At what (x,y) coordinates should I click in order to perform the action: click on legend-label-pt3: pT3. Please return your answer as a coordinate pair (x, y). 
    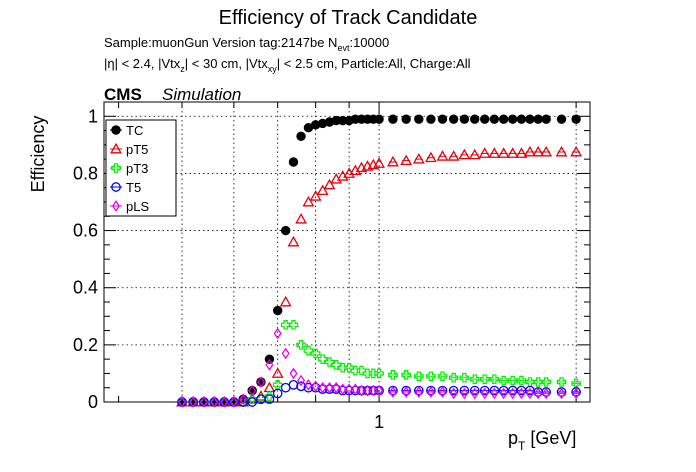
    Looking at the image, I should click on (137, 168).